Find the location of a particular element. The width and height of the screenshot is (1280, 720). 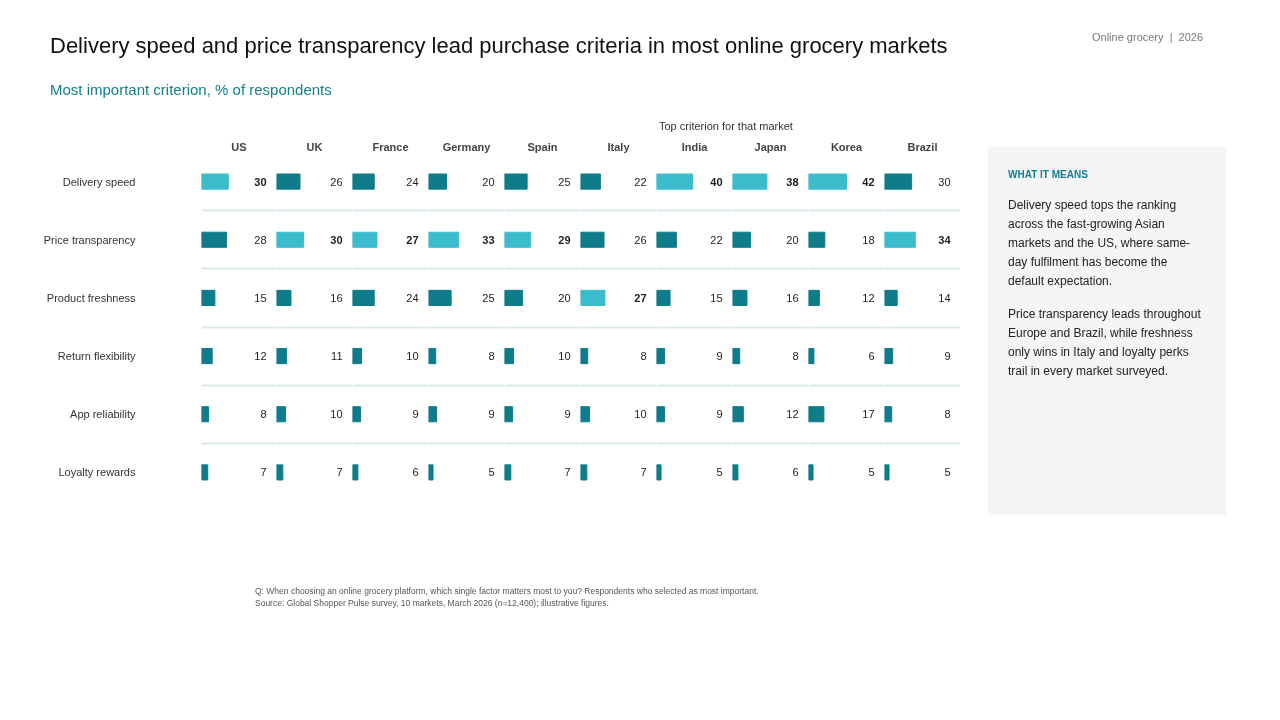

x-axis-title: Spain is located at coordinates (542, 146).